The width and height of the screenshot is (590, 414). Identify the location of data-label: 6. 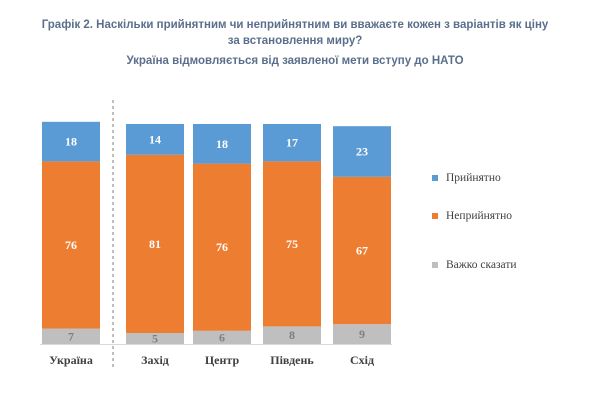
(222, 337).